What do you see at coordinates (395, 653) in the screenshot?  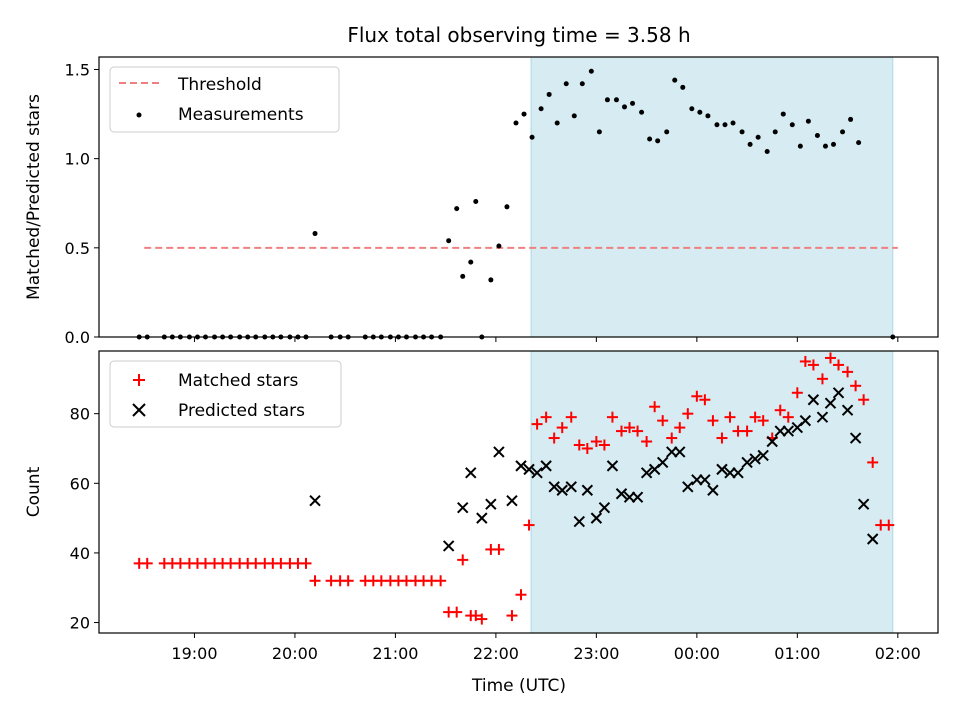 I see `x-tick-label: 21:00` at bounding box center [395, 653].